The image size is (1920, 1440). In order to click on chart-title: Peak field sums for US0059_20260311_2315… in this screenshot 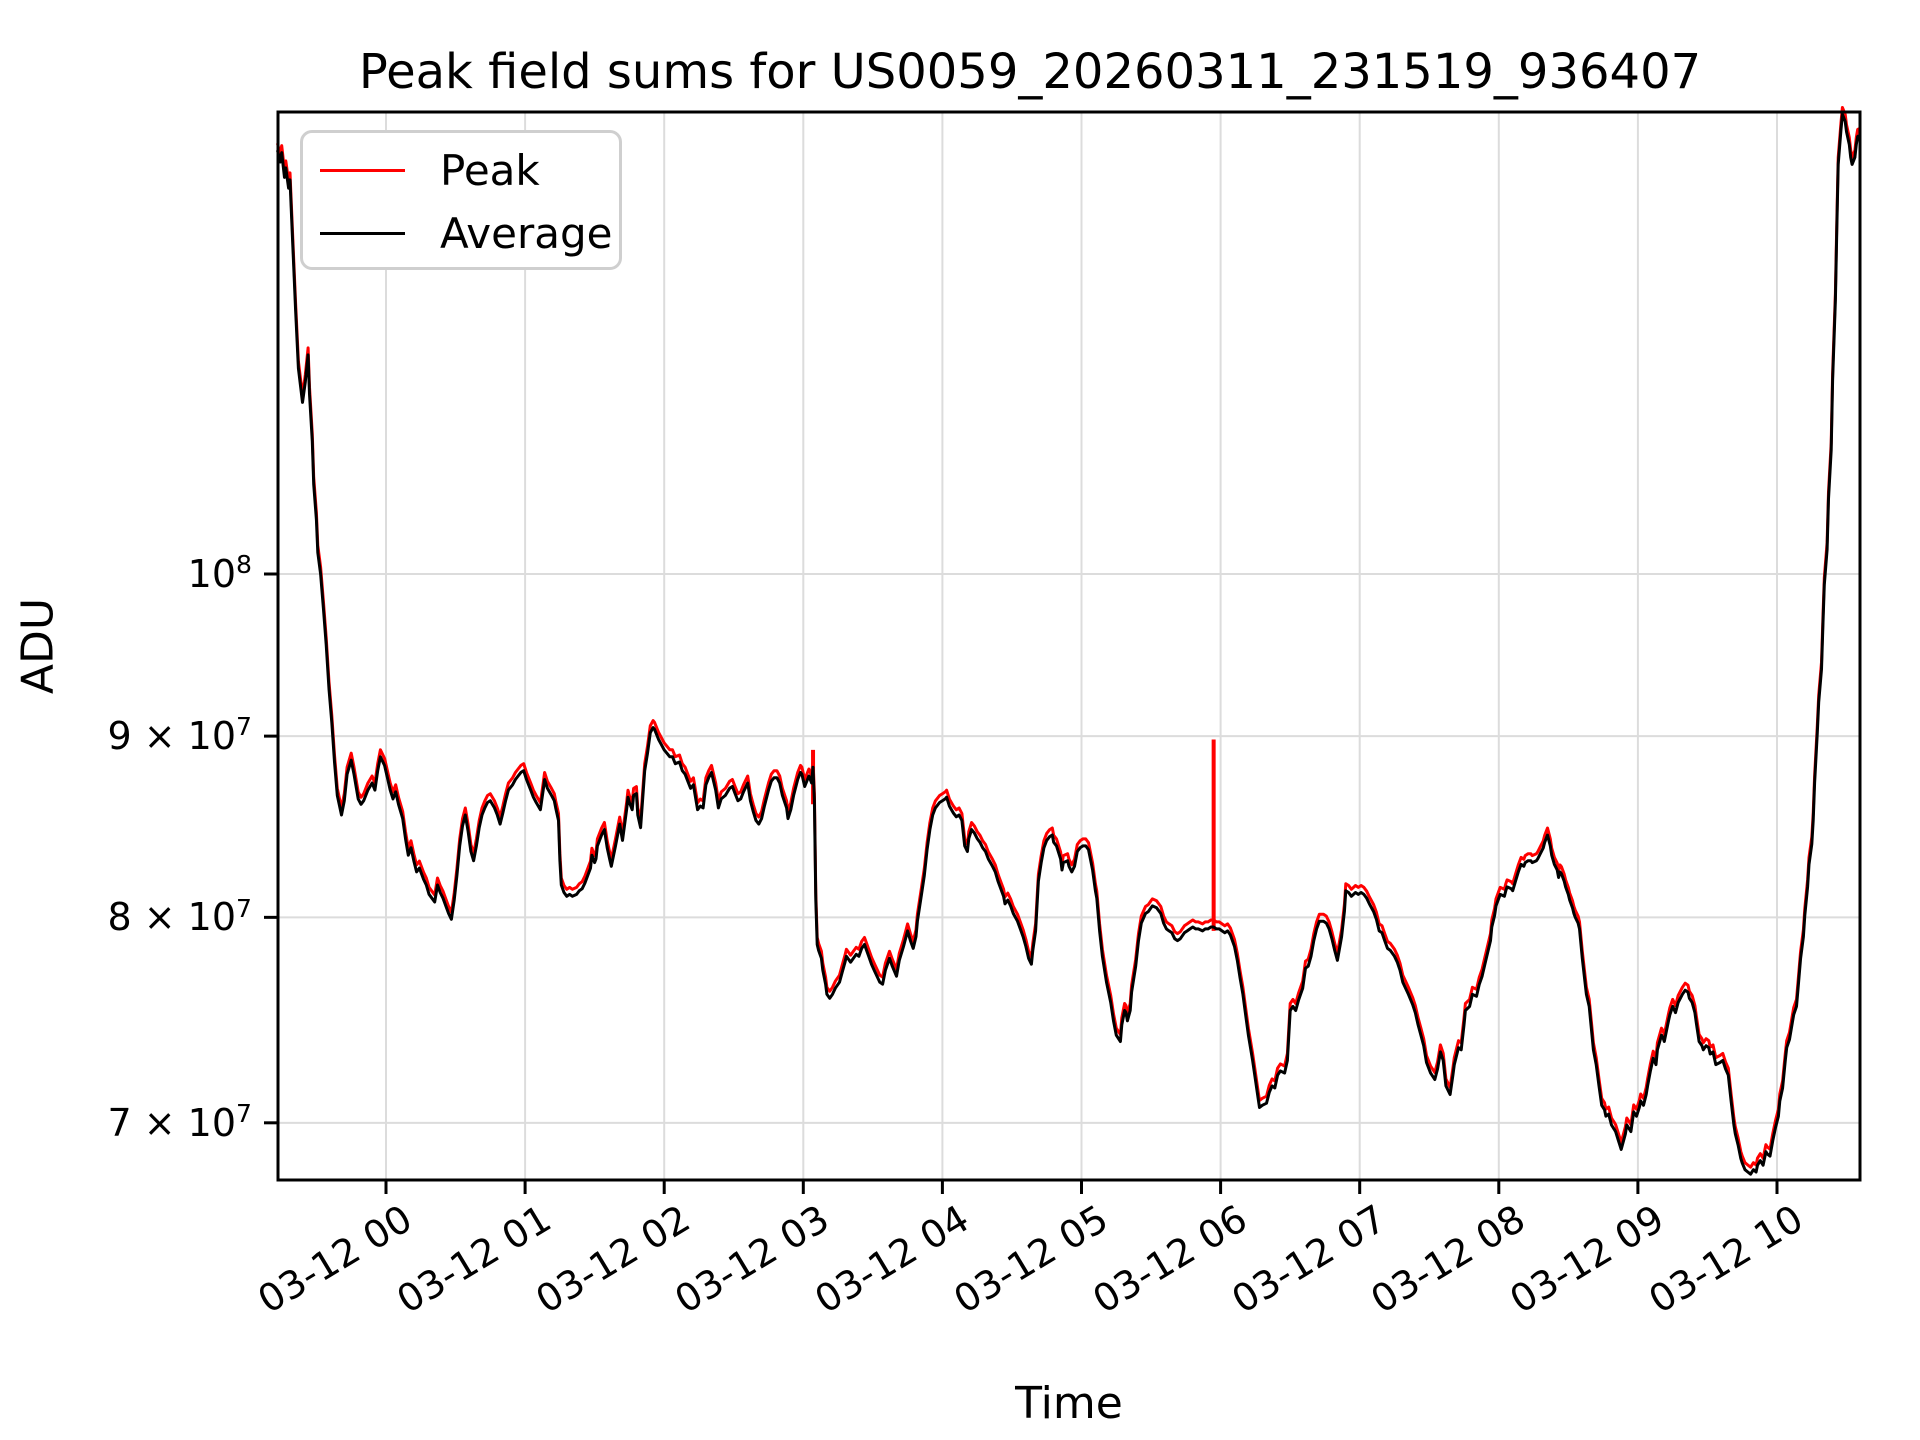, I will do `click(1030, 72)`.